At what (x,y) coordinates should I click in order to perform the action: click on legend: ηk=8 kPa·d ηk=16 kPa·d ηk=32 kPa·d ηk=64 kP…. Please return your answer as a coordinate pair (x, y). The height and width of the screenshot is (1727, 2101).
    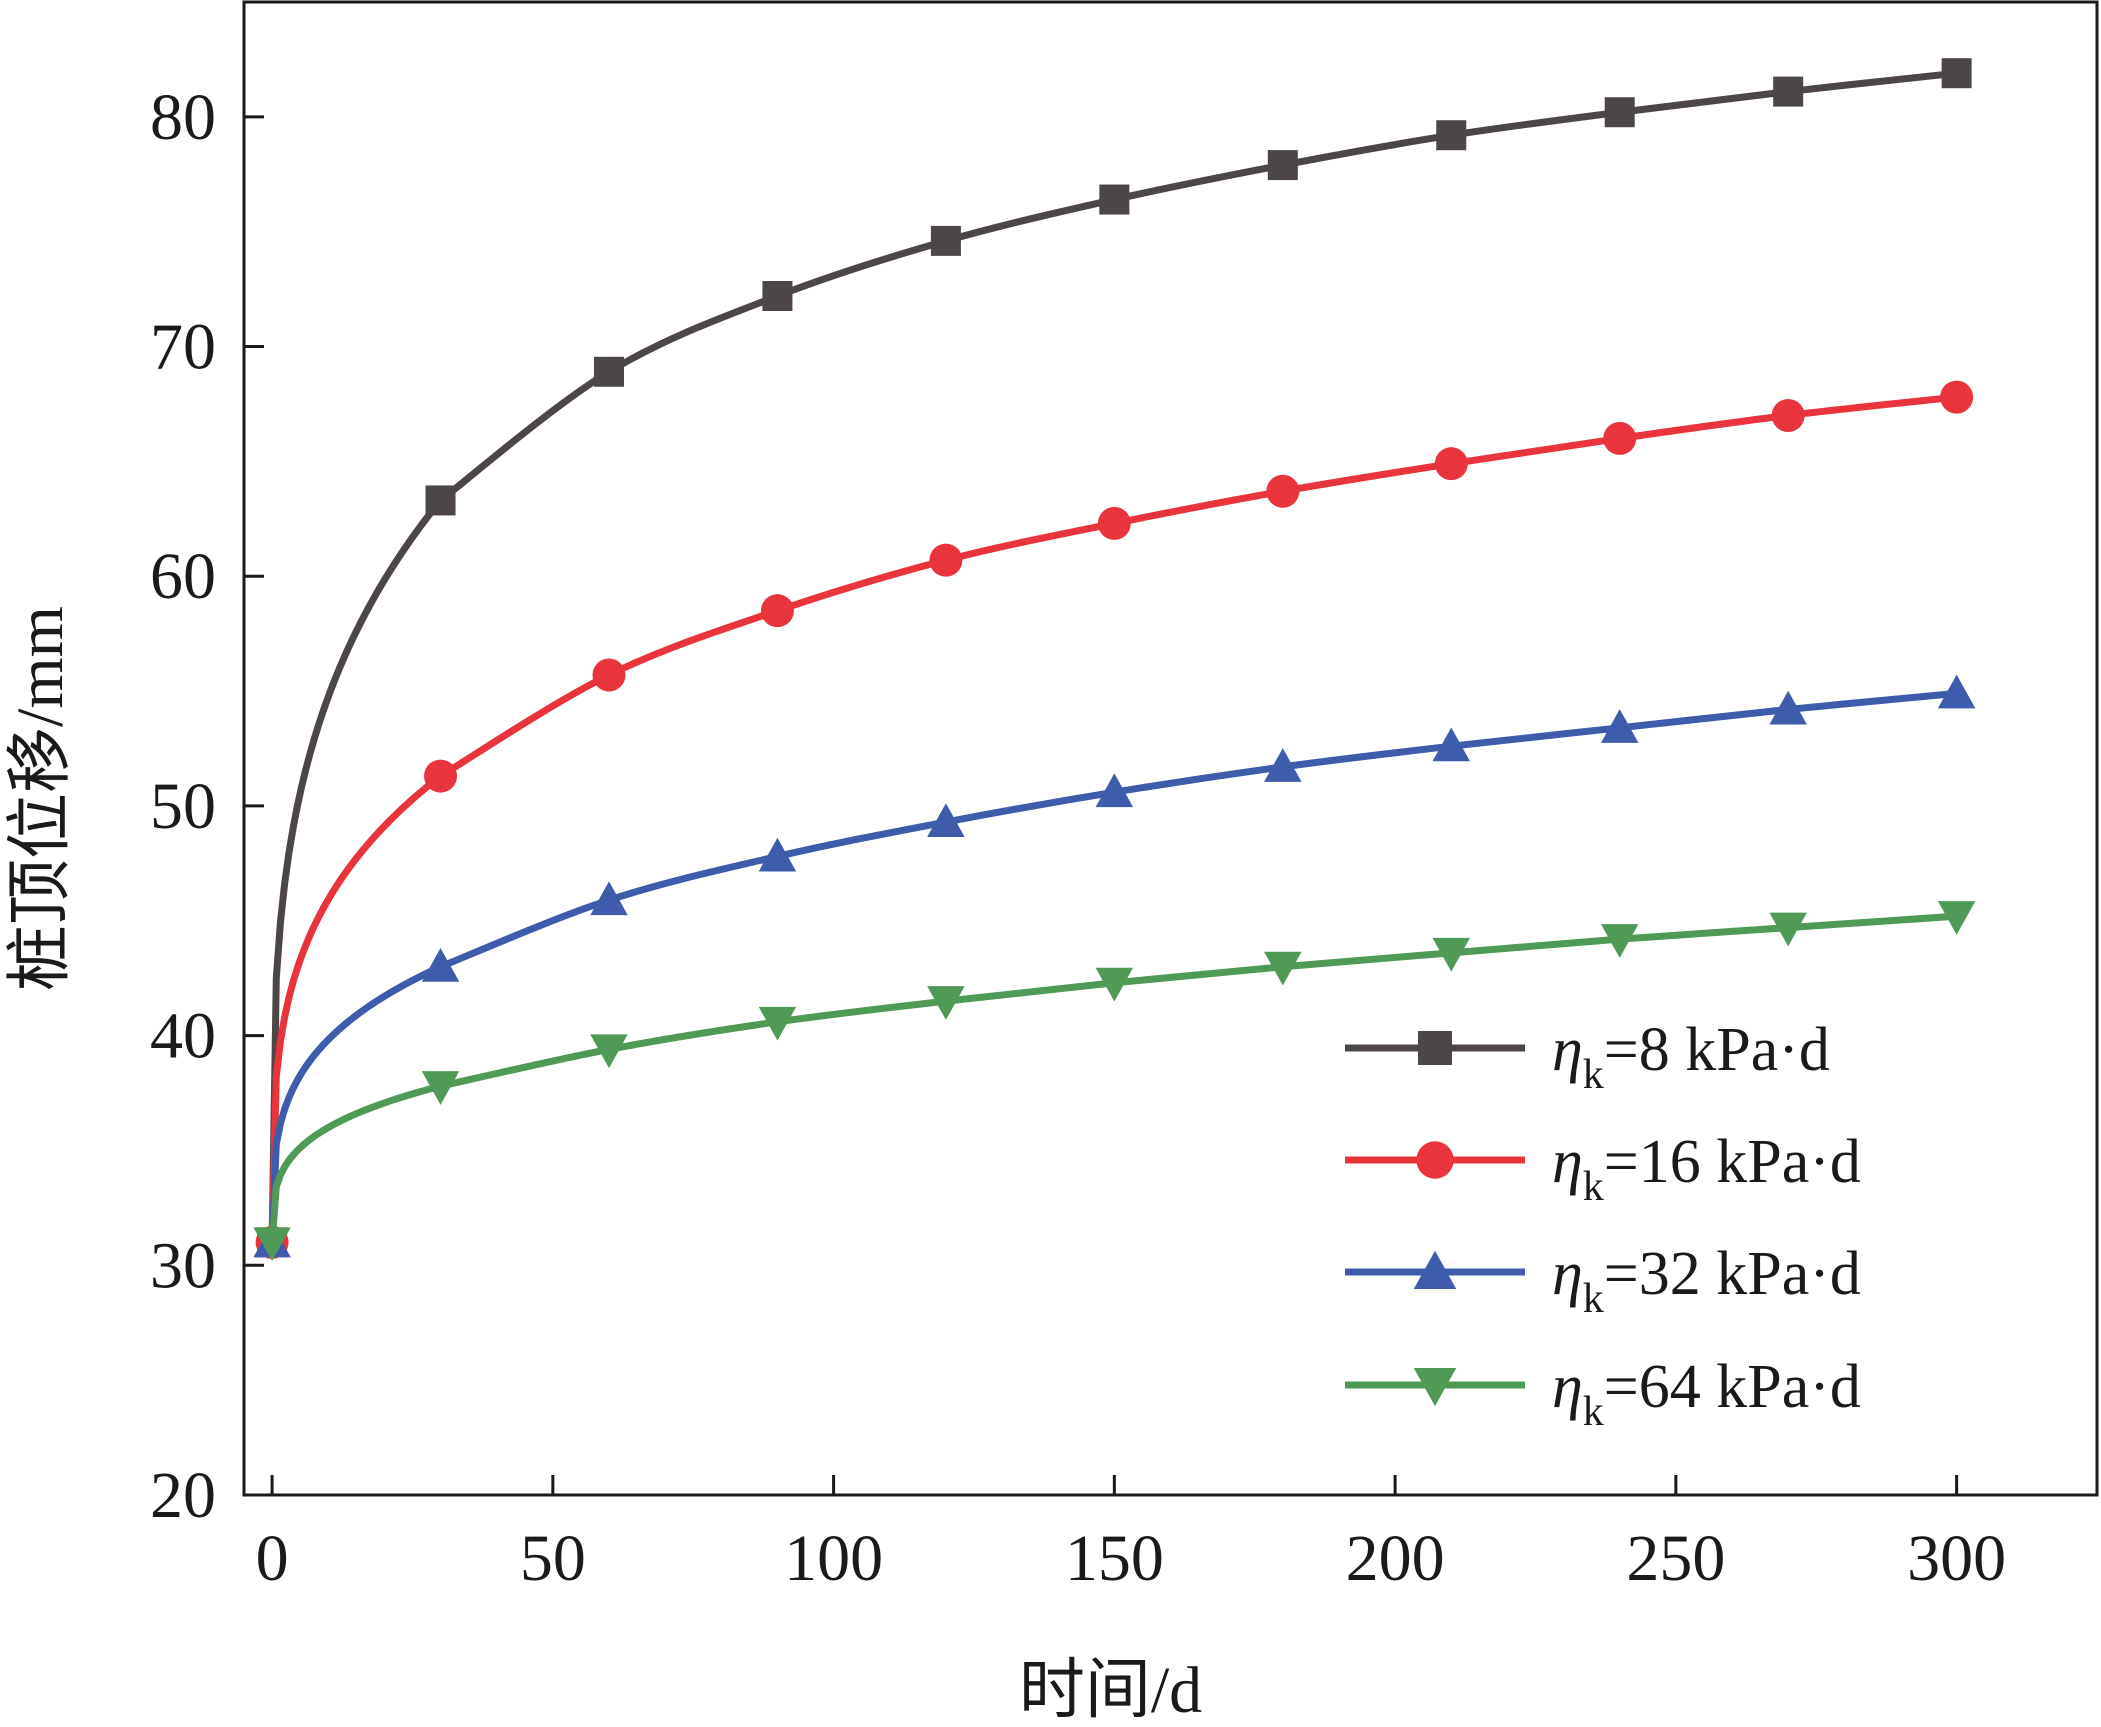
    Looking at the image, I should click on (1603, 1225).